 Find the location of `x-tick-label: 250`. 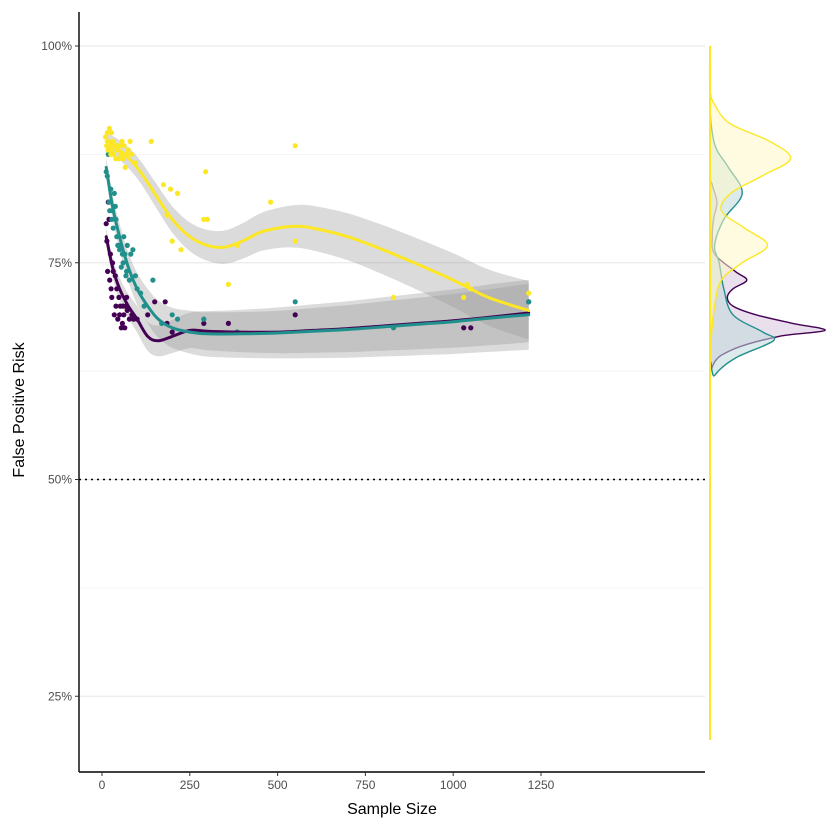

x-tick-label: 250 is located at coordinates (190, 785).